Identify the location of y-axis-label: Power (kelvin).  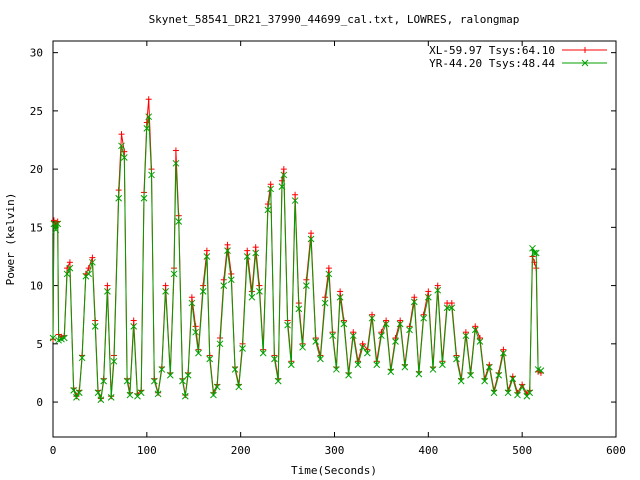
(10, 239).